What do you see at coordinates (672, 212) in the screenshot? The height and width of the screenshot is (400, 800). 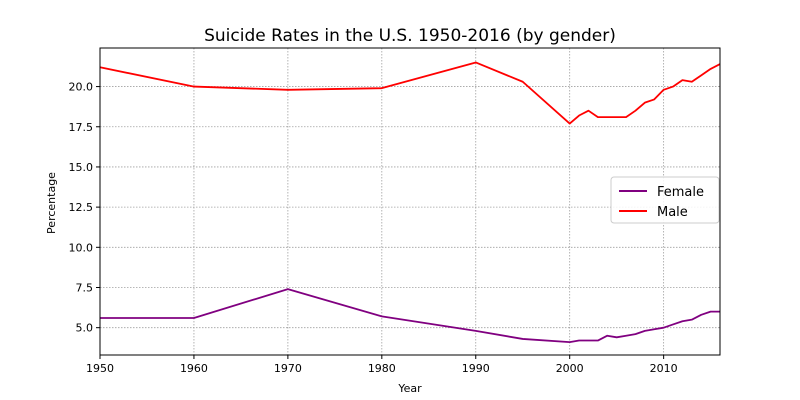 I see `legend-label-male: Male` at bounding box center [672, 212].